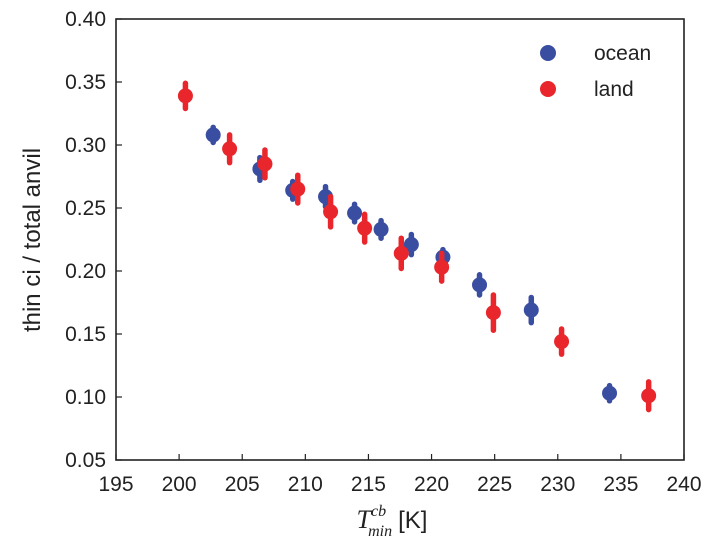 This screenshot has height=540, width=721. Describe the element at coordinates (242, 484) in the screenshot. I see `x-tick-label: 205` at that location.